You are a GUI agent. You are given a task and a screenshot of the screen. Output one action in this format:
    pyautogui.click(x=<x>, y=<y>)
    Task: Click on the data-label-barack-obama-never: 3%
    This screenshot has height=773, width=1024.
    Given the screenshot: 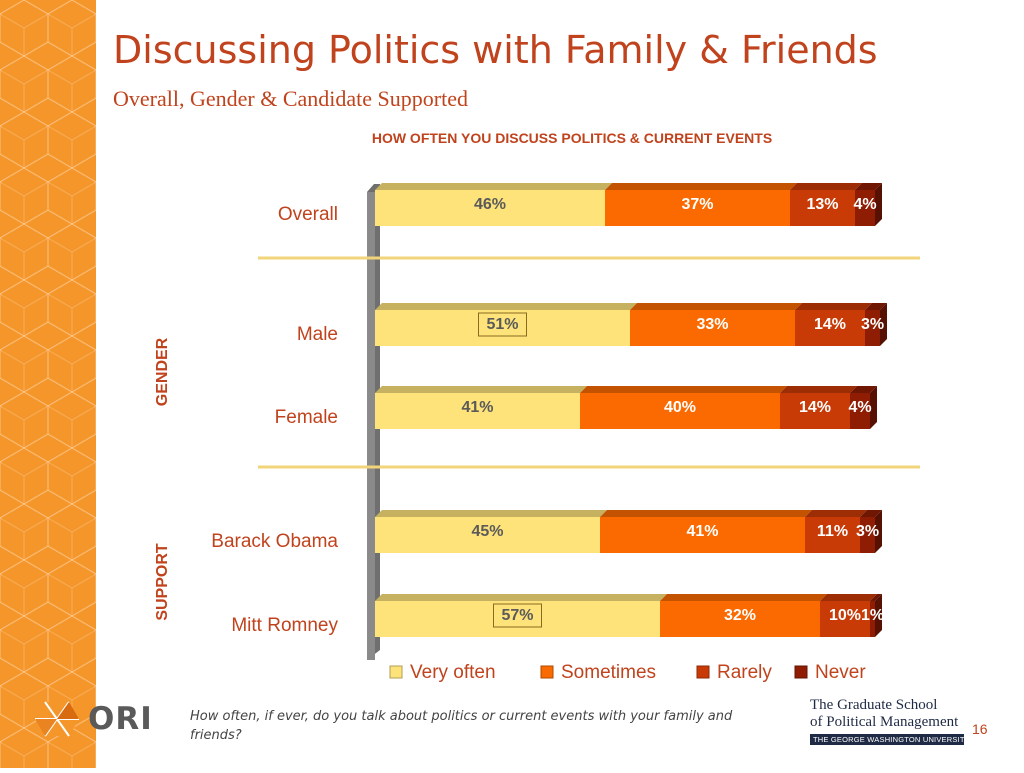 What is the action you would take?
    pyautogui.click(x=867, y=531)
    